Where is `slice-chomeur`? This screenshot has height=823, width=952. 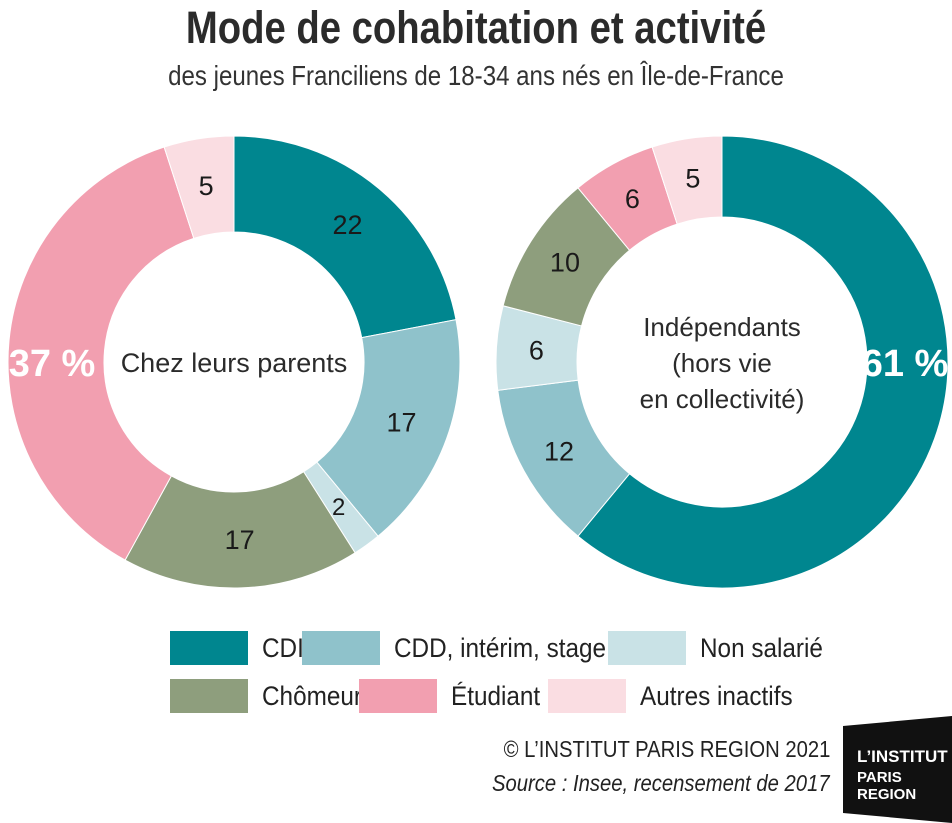
slice-chomeur is located at coordinates (240, 530).